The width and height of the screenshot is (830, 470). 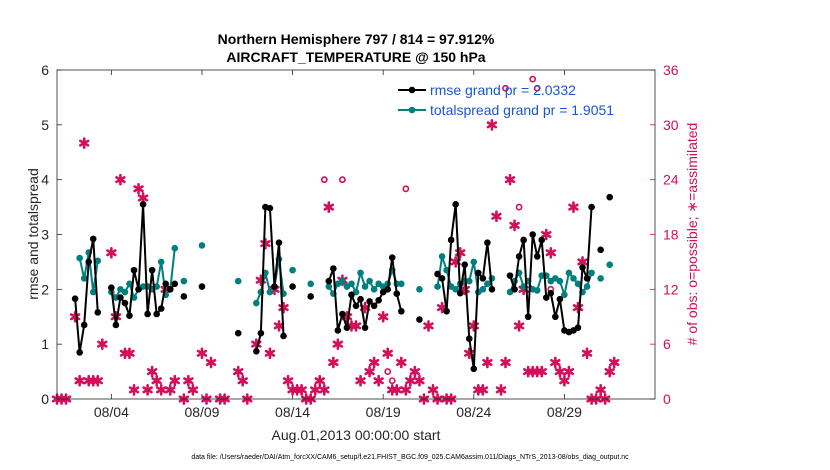 I want to click on y-left-tick-label: 3, so click(x=45, y=235).